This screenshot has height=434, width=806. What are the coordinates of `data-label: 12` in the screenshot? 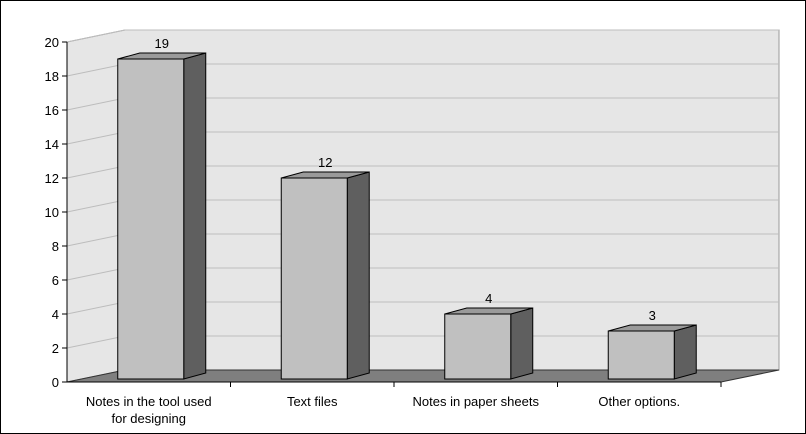 It's located at (325, 162).